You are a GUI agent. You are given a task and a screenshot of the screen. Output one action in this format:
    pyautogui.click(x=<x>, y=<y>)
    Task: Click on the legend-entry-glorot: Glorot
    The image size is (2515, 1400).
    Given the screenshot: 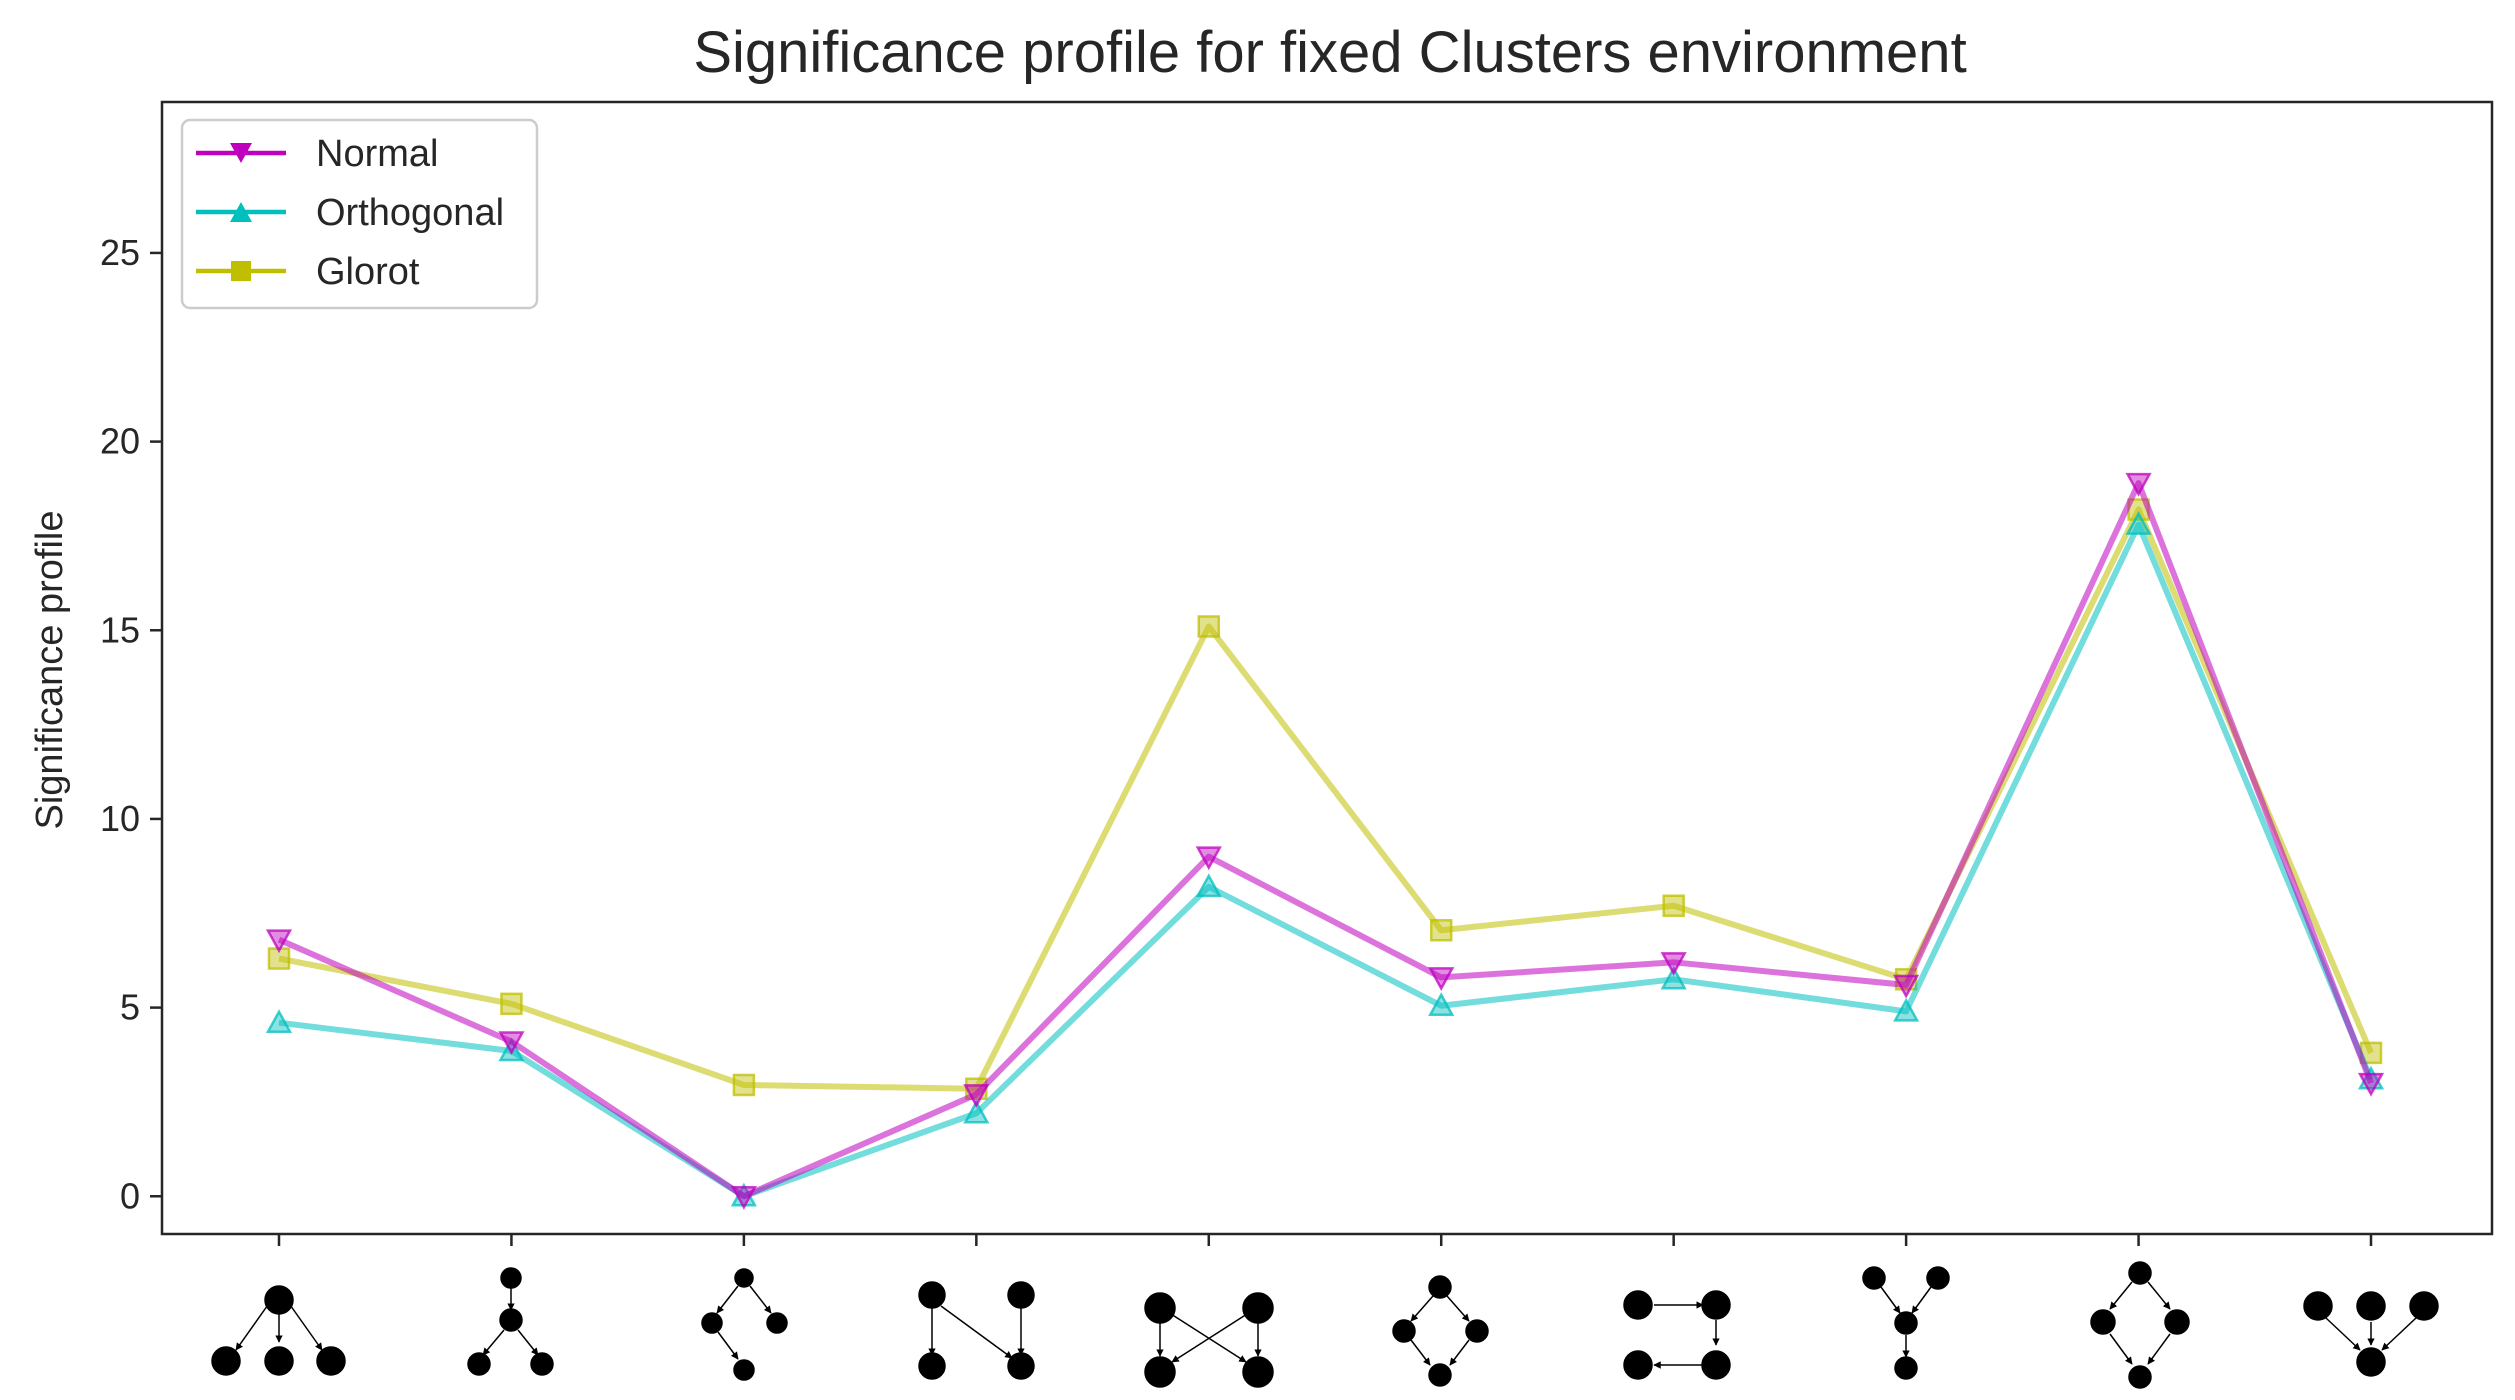 What is the action you would take?
    pyautogui.click(x=308, y=272)
    